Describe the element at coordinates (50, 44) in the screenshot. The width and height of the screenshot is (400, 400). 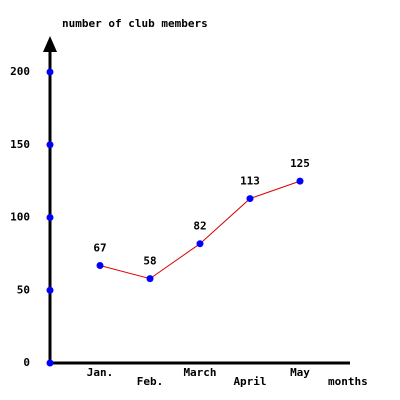
I see `y-axis-arrow` at that location.